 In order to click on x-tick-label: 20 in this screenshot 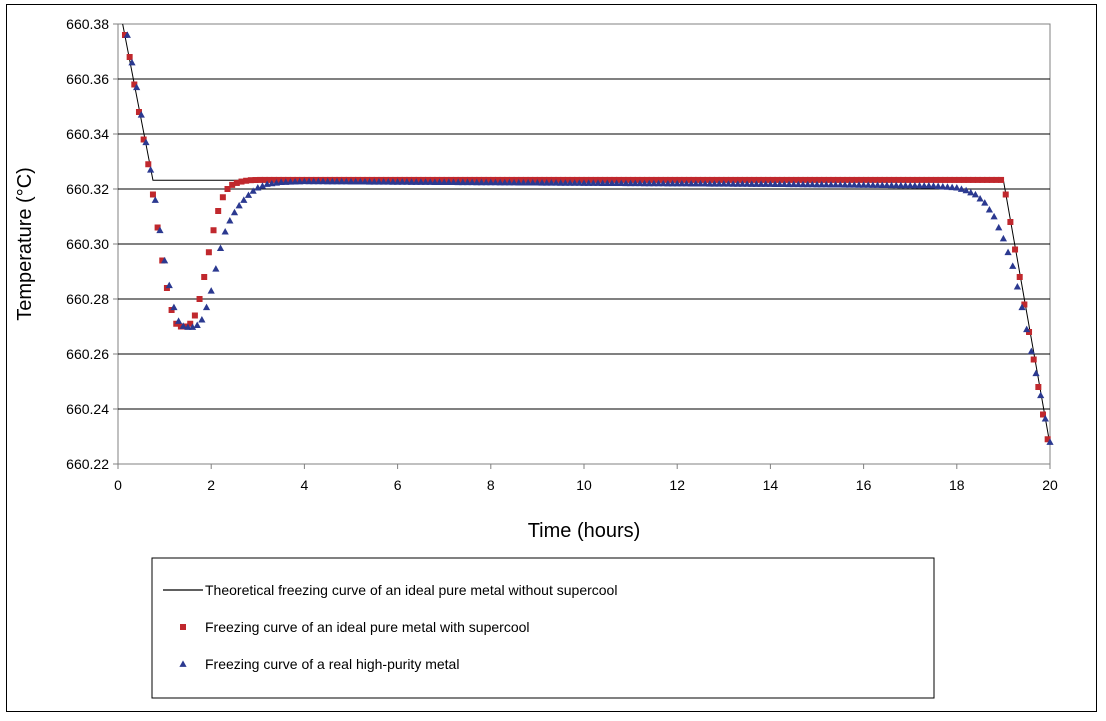, I will do `click(1050, 485)`.